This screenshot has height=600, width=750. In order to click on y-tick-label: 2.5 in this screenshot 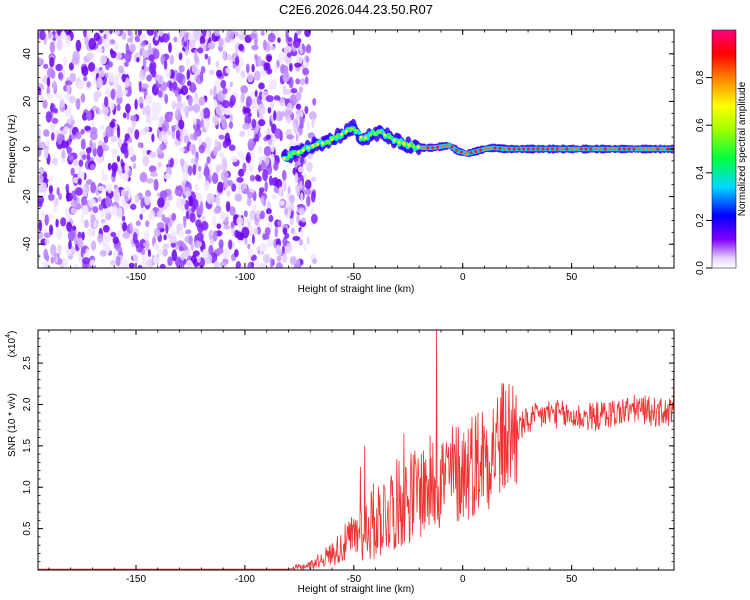, I will do `click(27, 363)`.